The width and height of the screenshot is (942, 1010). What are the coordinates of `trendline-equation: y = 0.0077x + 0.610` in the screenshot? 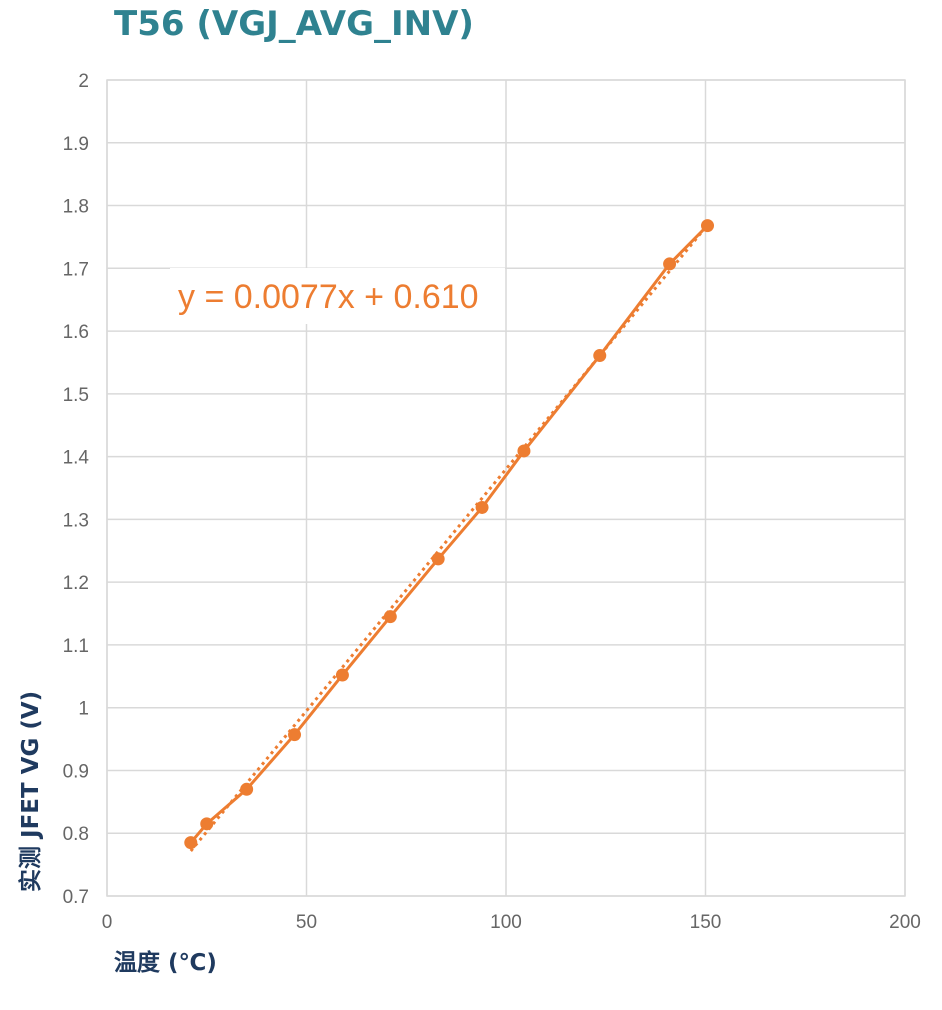 It's located at (328, 297).